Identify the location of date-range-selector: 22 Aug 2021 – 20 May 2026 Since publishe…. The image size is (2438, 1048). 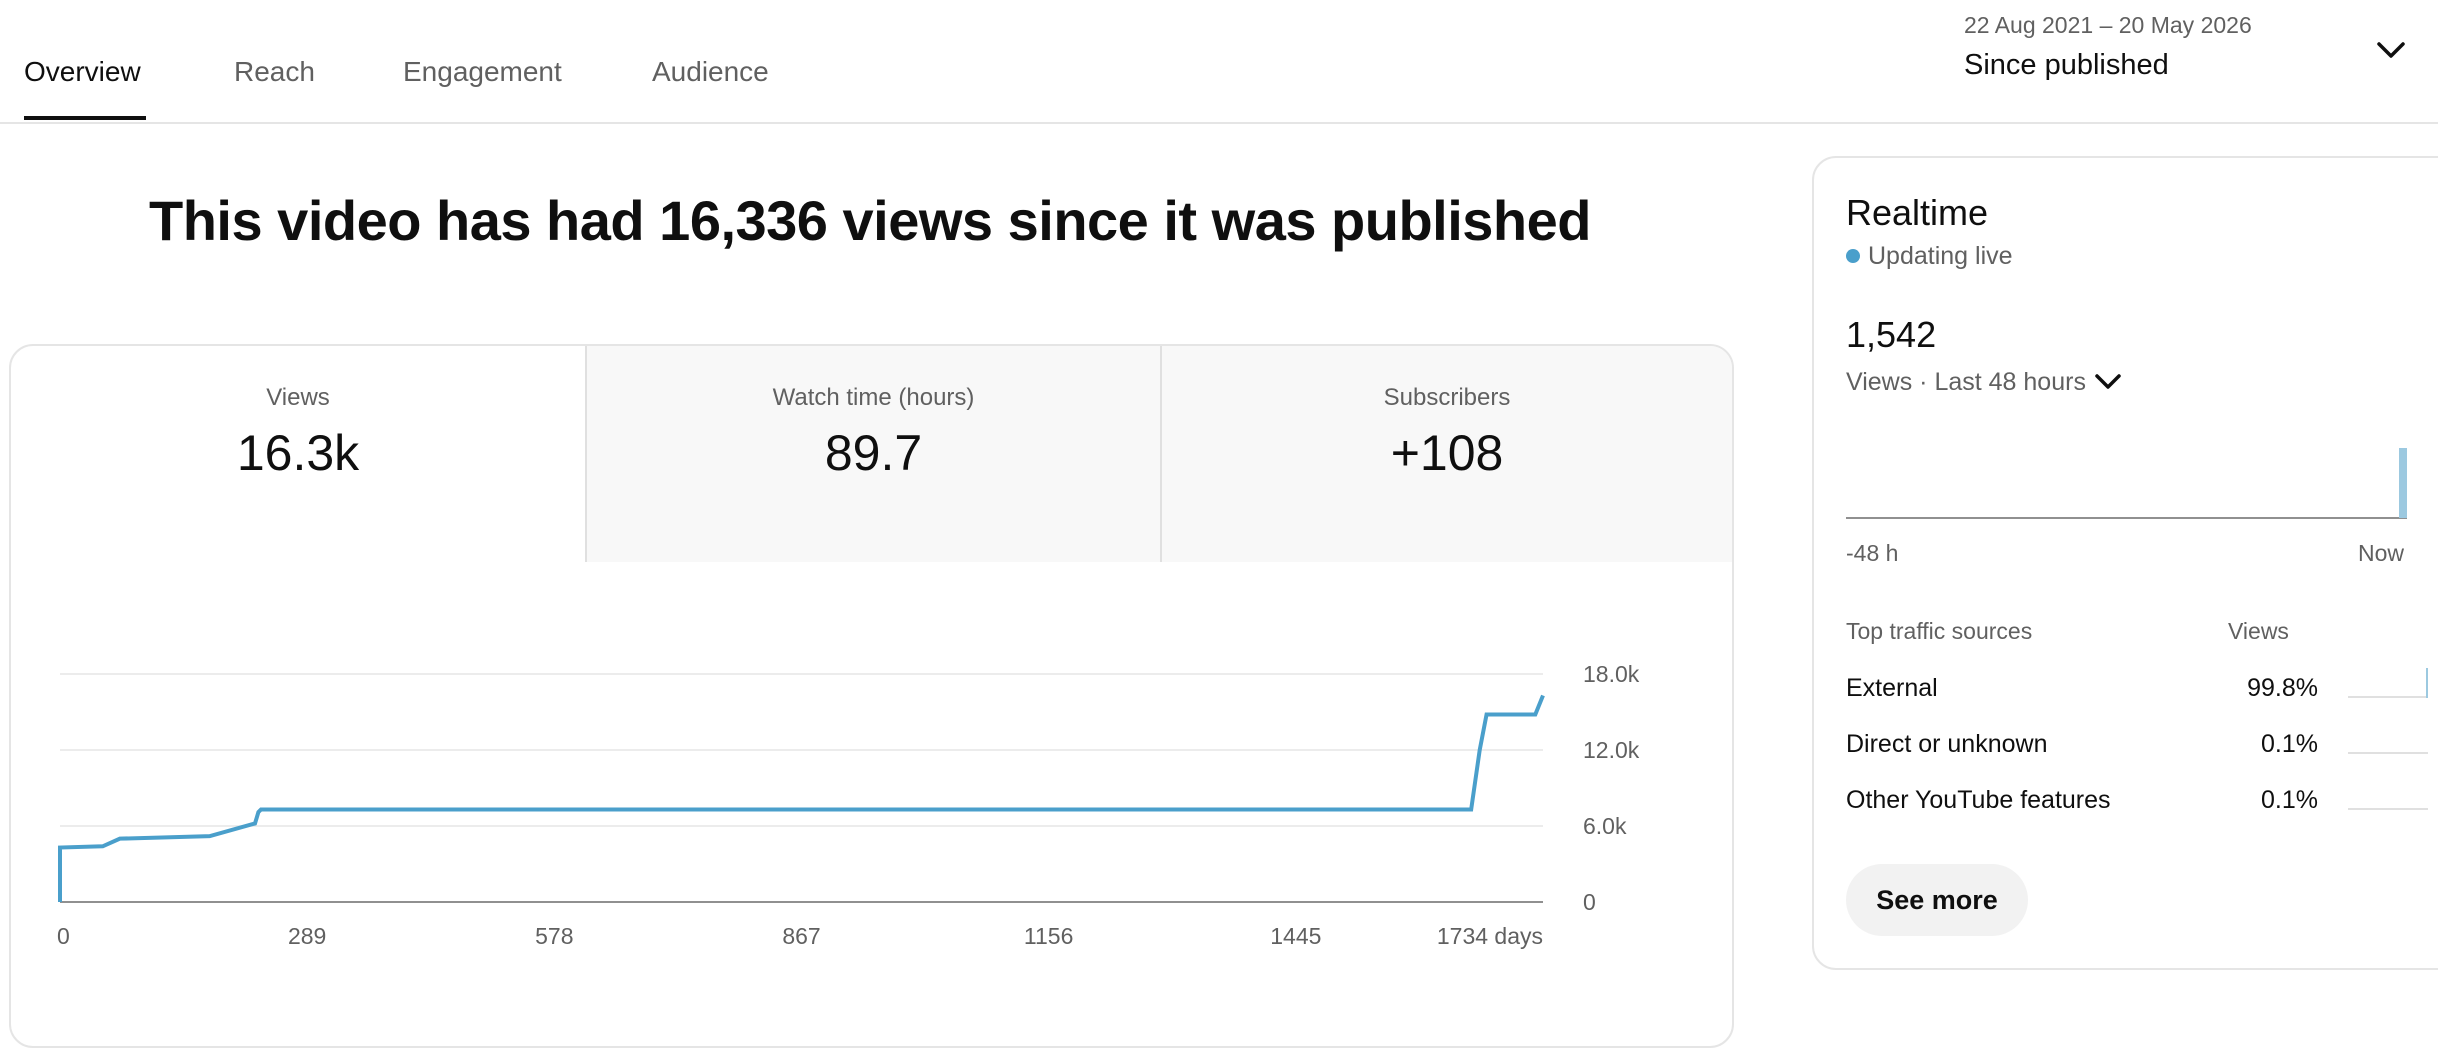
(2108, 47).